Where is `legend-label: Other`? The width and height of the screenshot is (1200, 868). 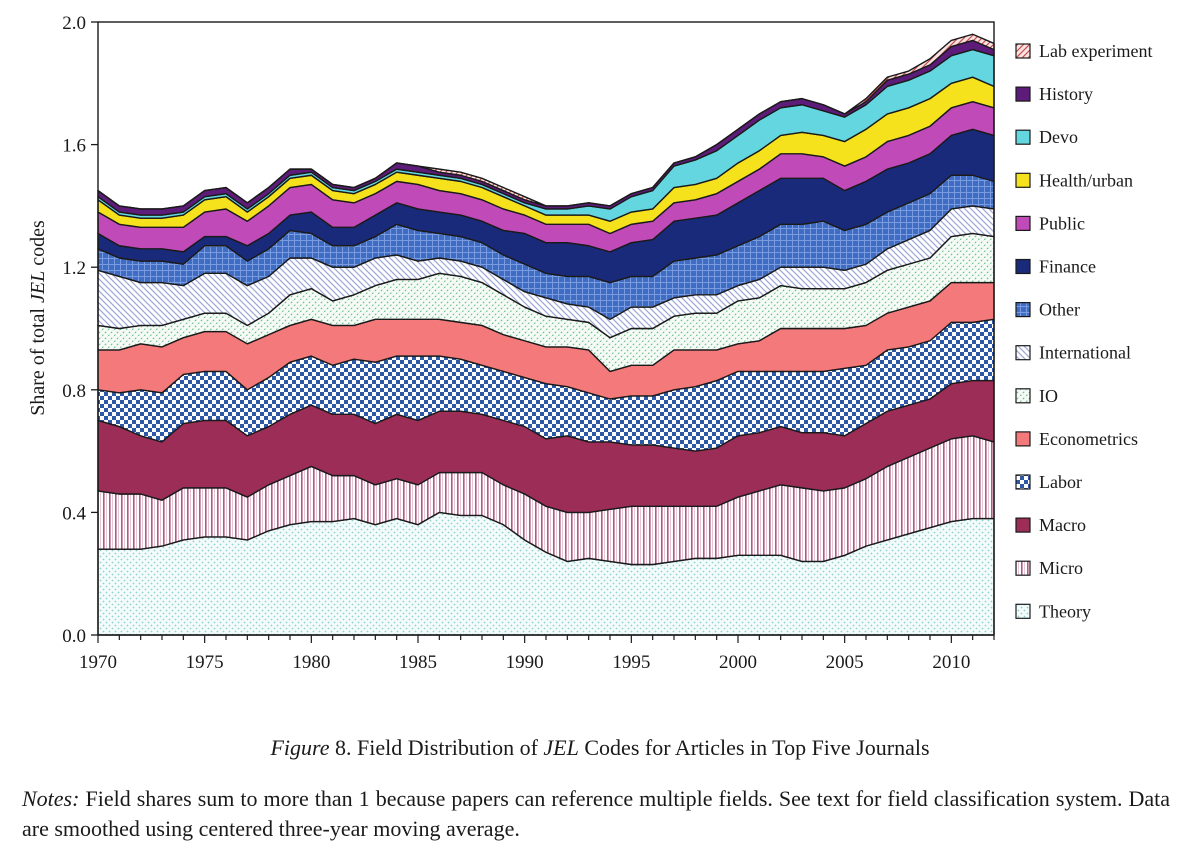 legend-label: Other is located at coordinates (1059, 310).